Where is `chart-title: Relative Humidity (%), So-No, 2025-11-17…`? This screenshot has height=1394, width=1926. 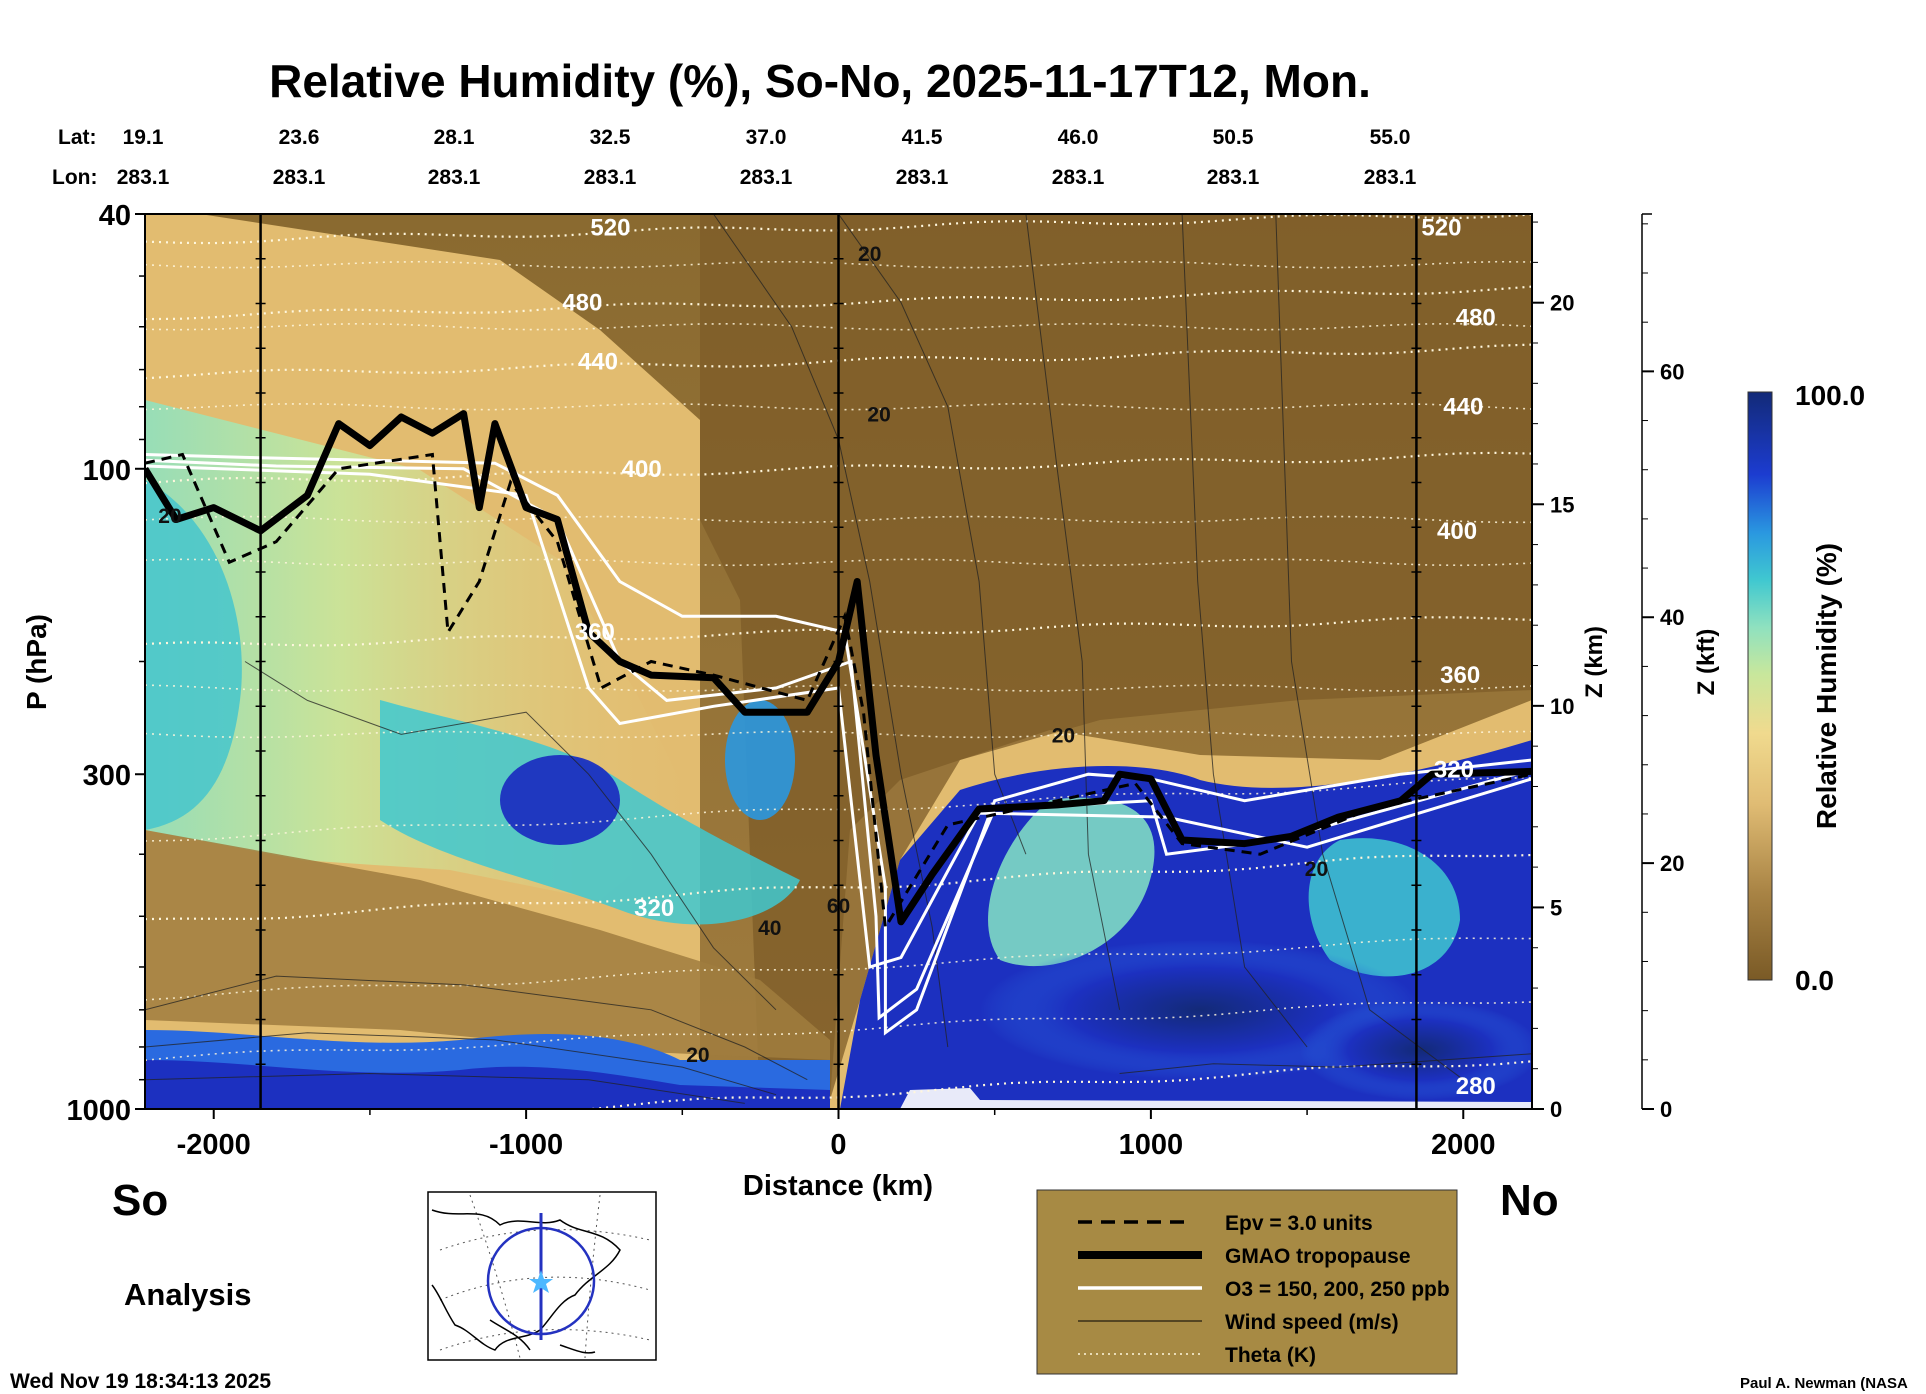 chart-title: Relative Humidity (%), So-No, 2025-11-17… is located at coordinates (820, 81).